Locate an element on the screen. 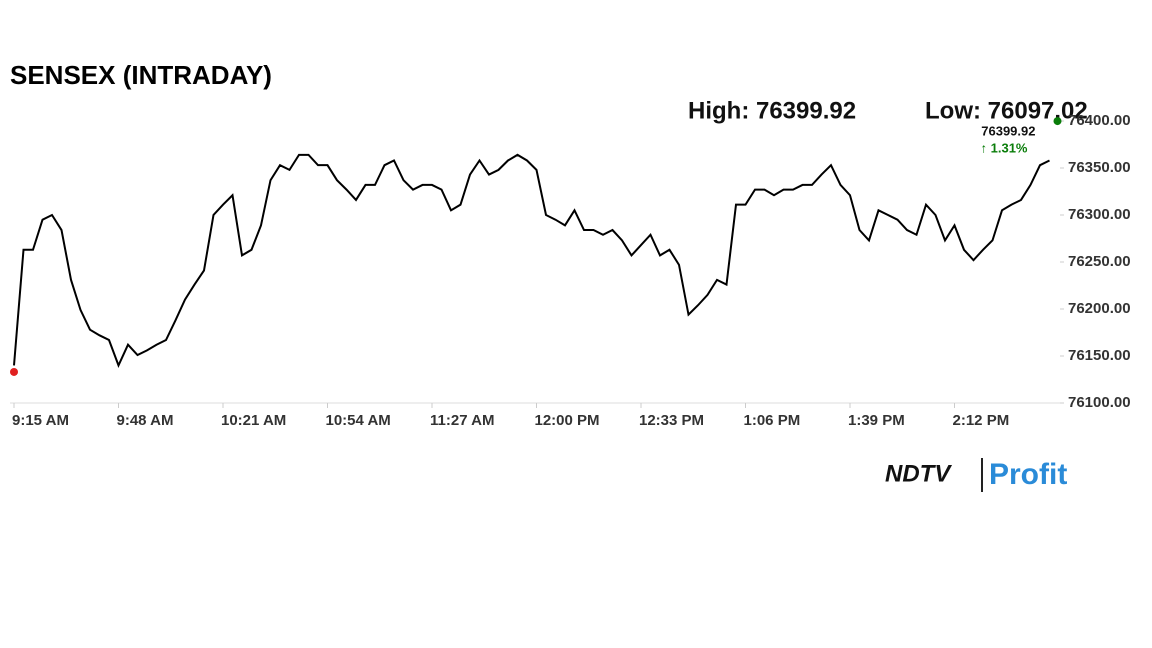 The image size is (1152, 648). change-label: ↑ 1.31% is located at coordinates (1004, 147).